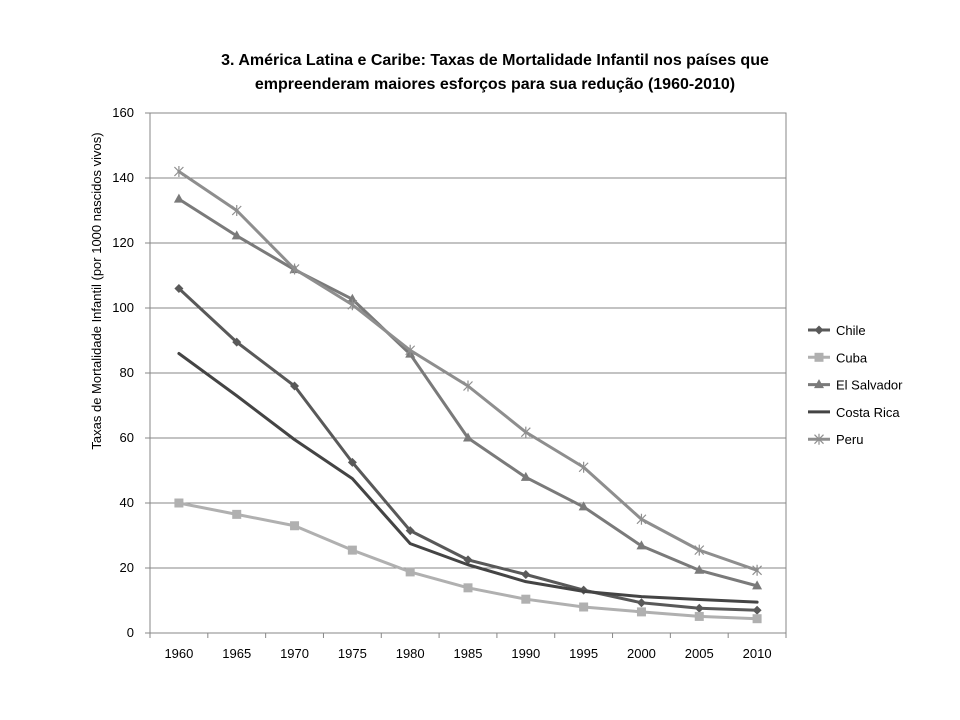 Image resolution: width=960 pixels, height=720 pixels. I want to click on legend-label-peru: Peru, so click(849, 439).